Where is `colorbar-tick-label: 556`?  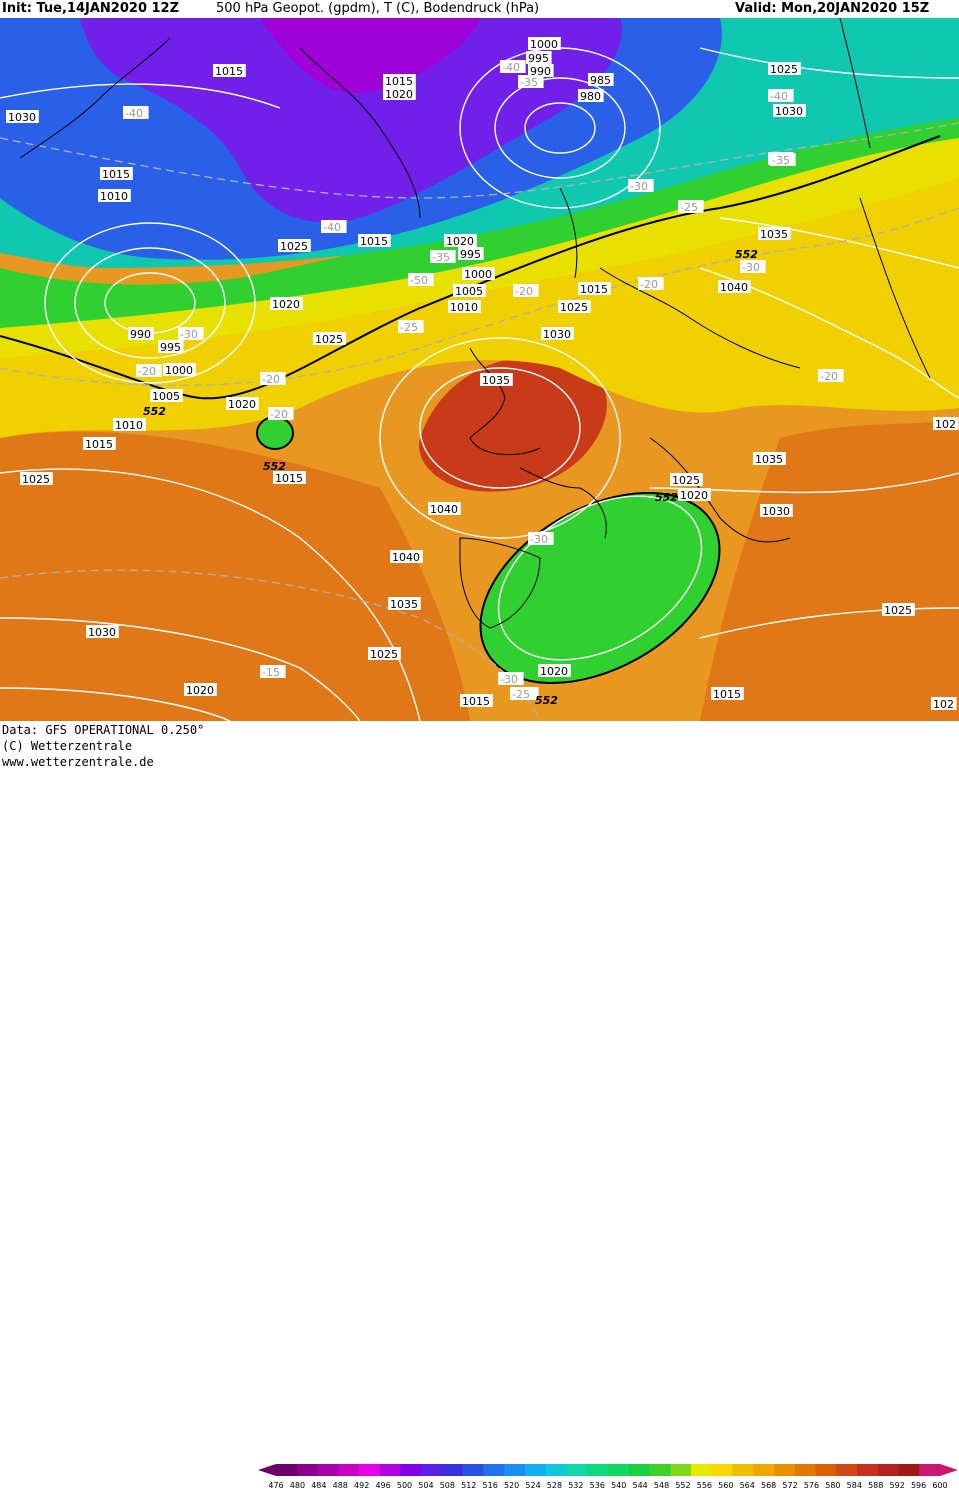 colorbar-tick-label: 556 is located at coordinates (704, 1485).